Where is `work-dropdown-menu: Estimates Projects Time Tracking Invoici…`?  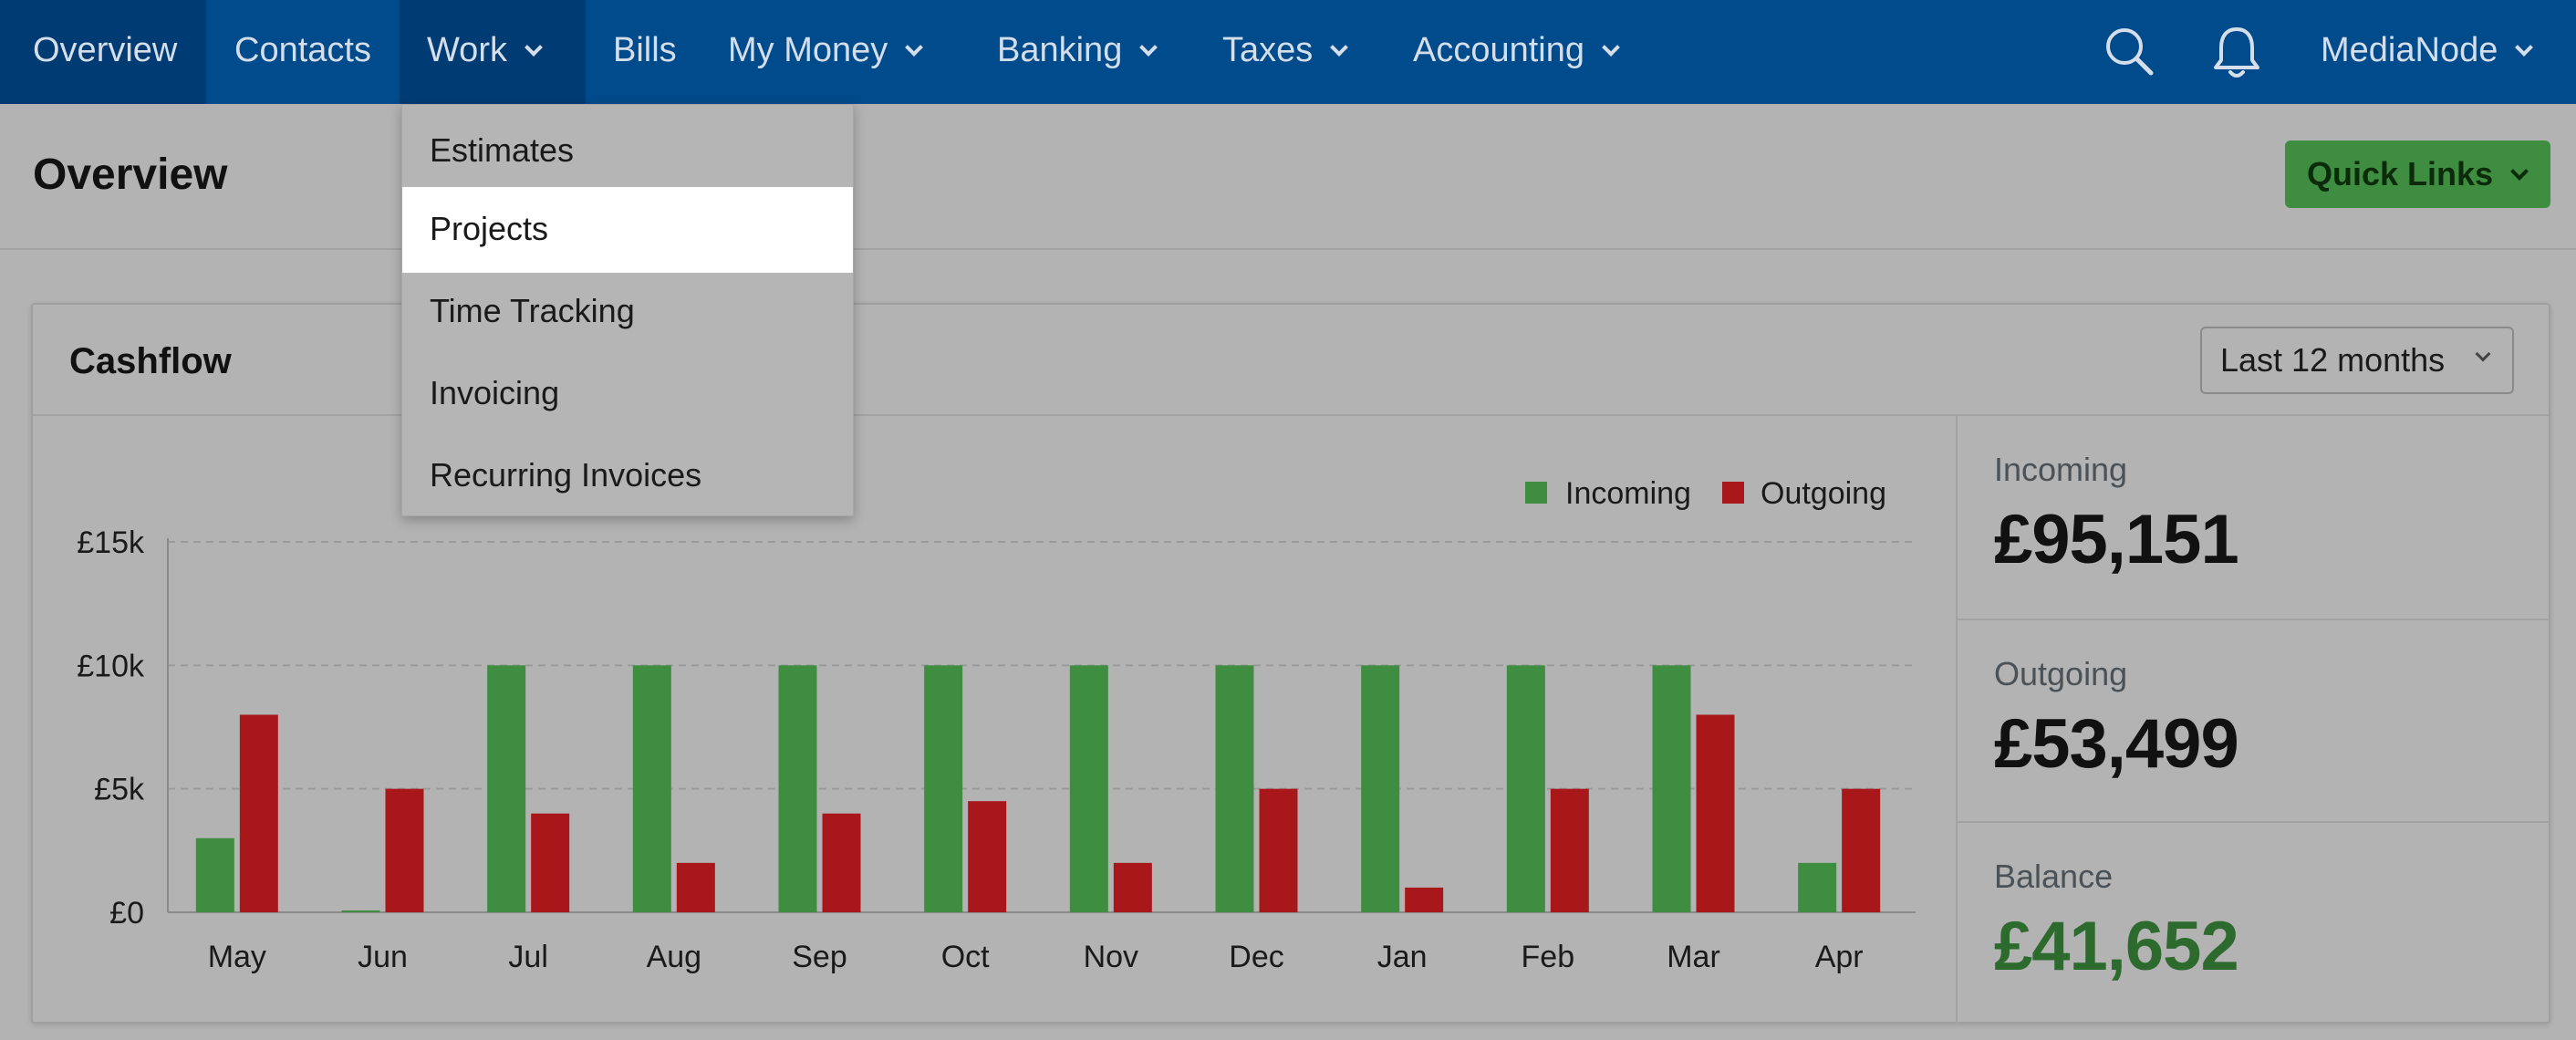 work-dropdown-menu: Estimates Projects Time Tracking Invoici… is located at coordinates (627, 310).